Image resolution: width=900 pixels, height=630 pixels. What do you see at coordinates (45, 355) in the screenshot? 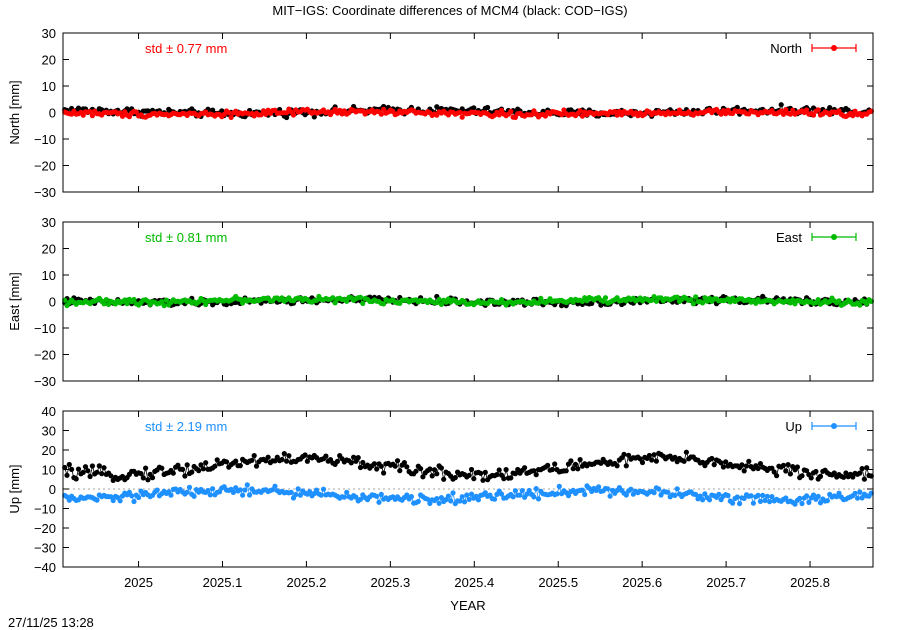
I see `y-tick-label: −20` at bounding box center [45, 355].